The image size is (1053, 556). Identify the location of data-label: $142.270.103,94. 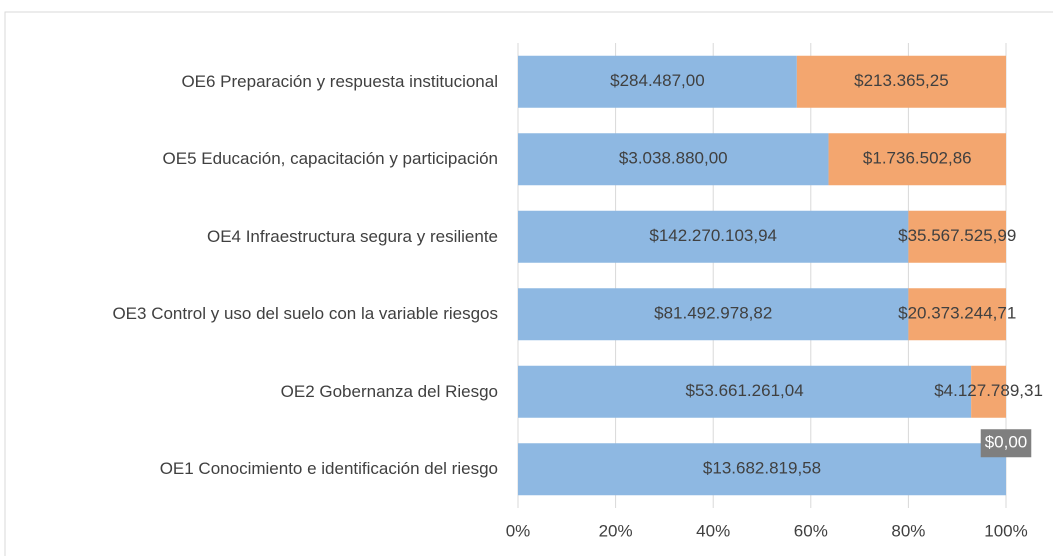
(713, 235).